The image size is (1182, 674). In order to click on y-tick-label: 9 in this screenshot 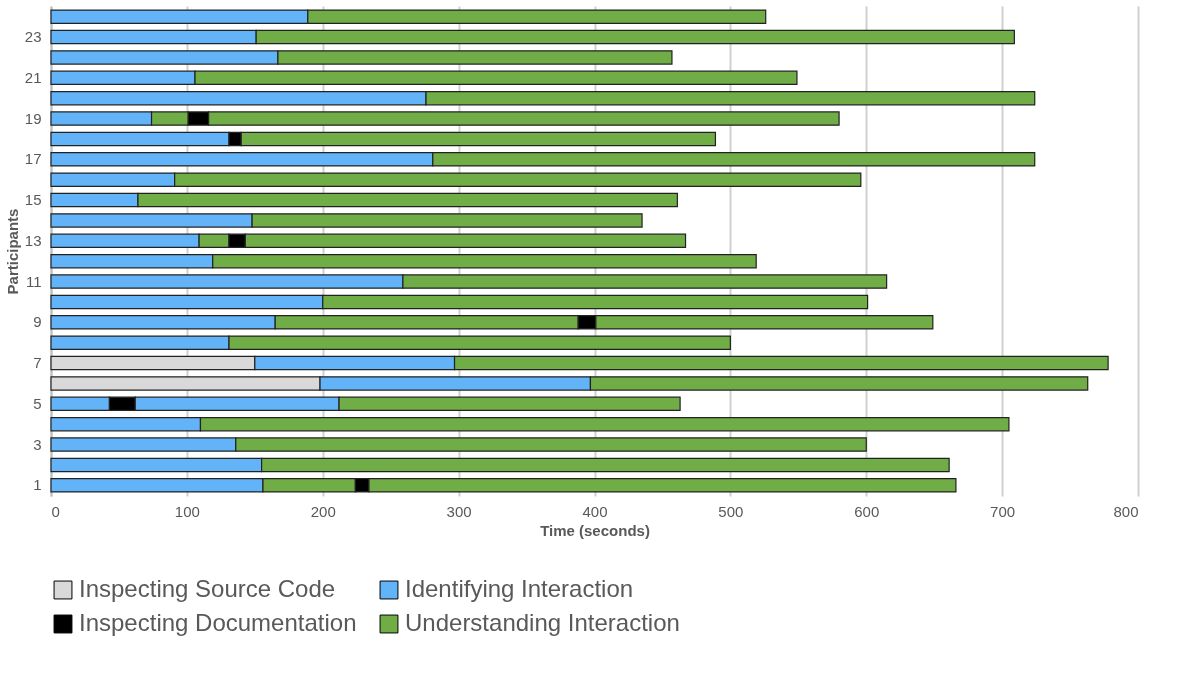, I will do `click(37, 322)`.